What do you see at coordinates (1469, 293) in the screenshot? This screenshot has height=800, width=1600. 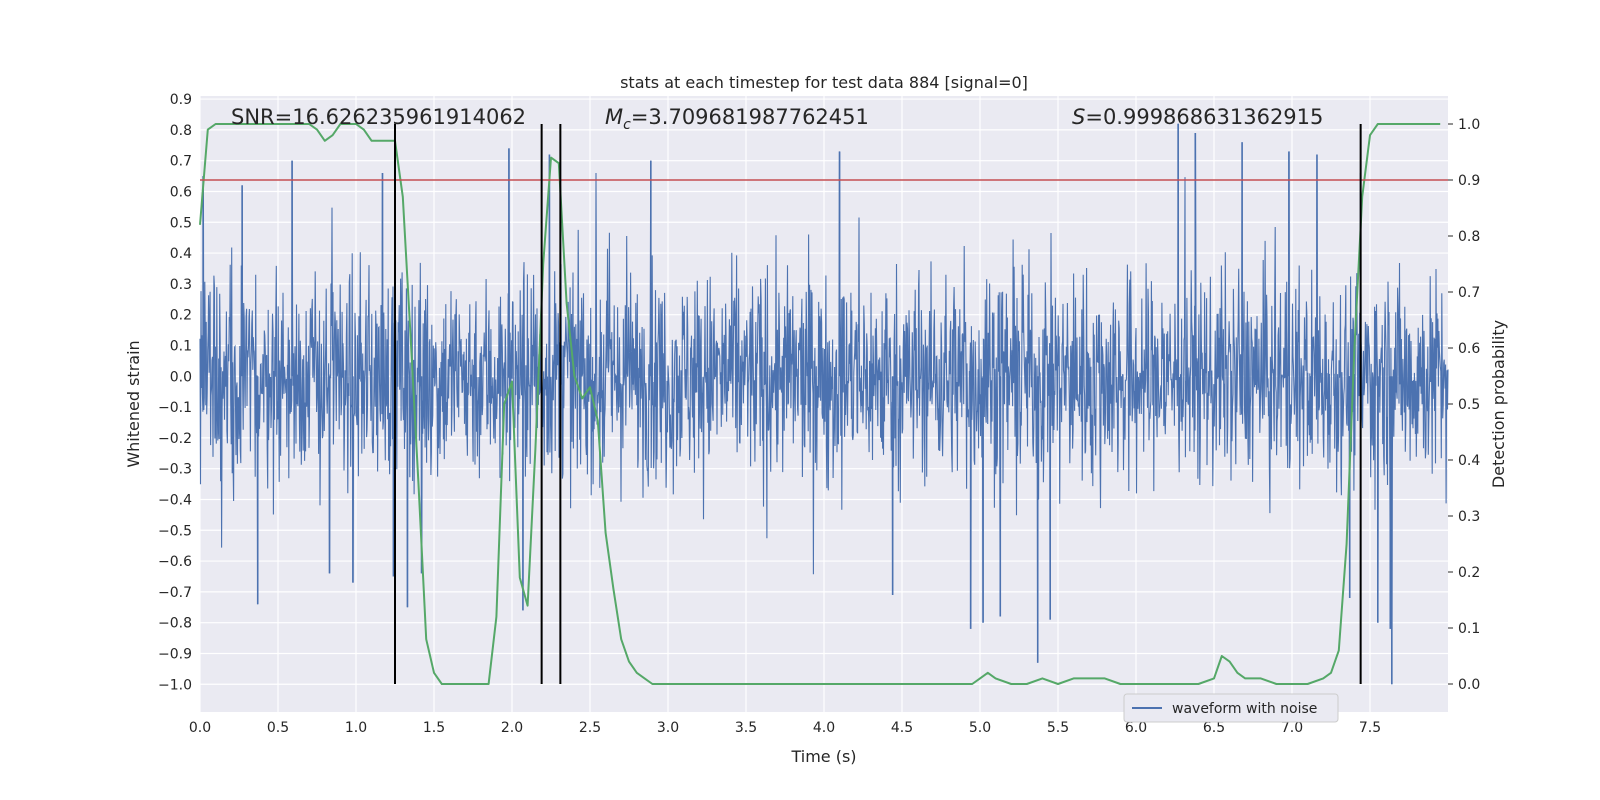 I see `y2-tick-label: 0.7` at bounding box center [1469, 293].